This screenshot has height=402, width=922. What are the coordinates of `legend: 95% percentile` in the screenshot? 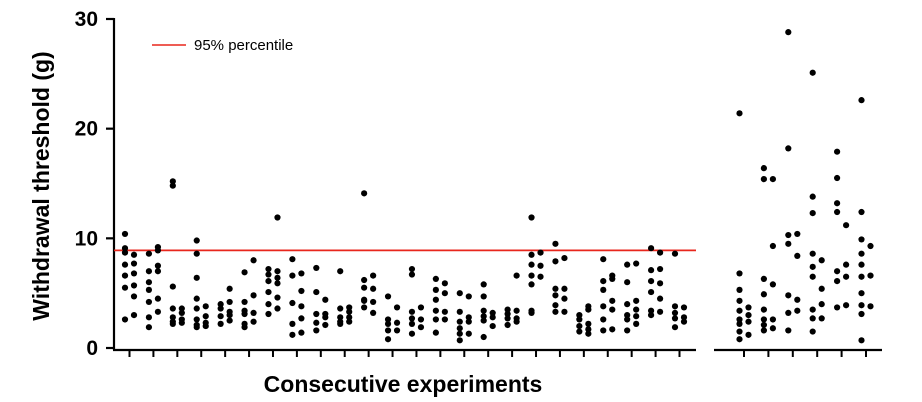 It's located at (222, 45).